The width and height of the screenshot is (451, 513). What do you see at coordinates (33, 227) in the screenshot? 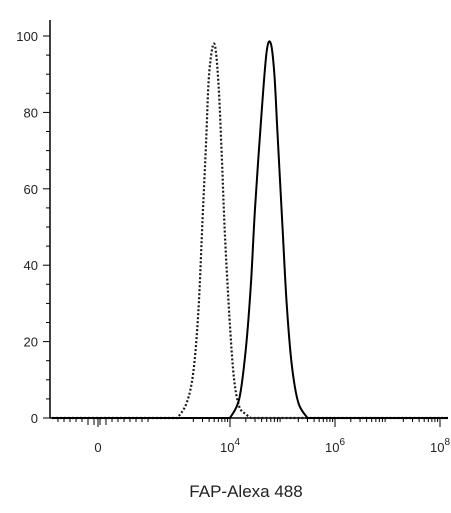
I see `y-axis-ticks: 0 20 40 60 80 100` at bounding box center [33, 227].